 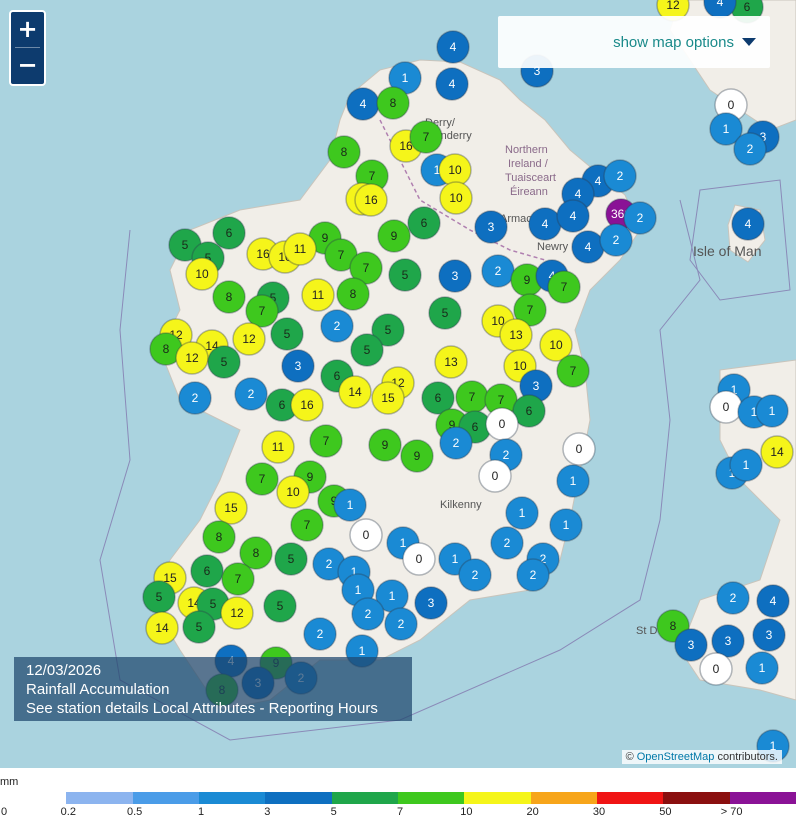 I want to click on station-marker: 13, so click(x=516, y=335).